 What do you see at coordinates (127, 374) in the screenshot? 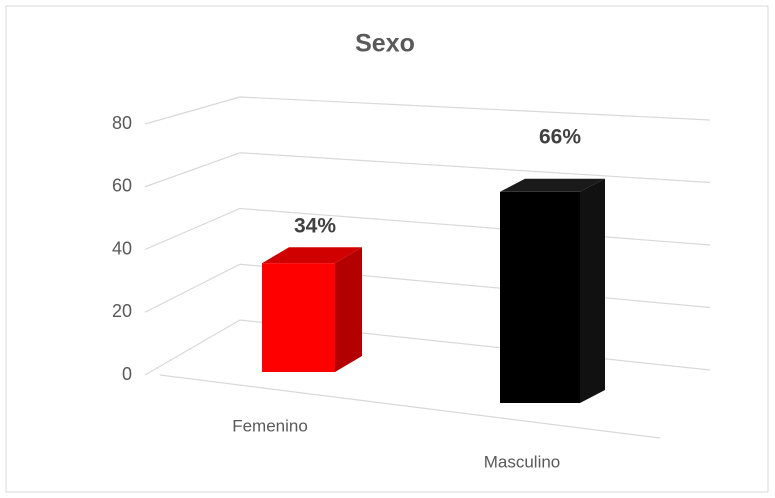
I see `y-tick-label: 0` at bounding box center [127, 374].